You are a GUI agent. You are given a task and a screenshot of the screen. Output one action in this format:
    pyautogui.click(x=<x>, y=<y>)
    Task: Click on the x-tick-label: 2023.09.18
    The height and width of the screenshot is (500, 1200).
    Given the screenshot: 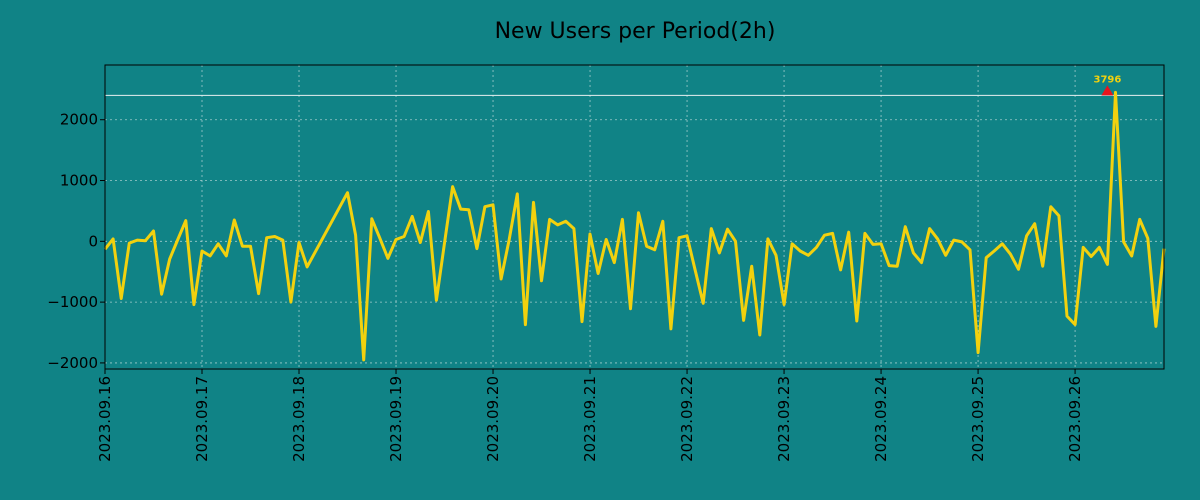 What is the action you would take?
    pyautogui.click(x=299, y=419)
    